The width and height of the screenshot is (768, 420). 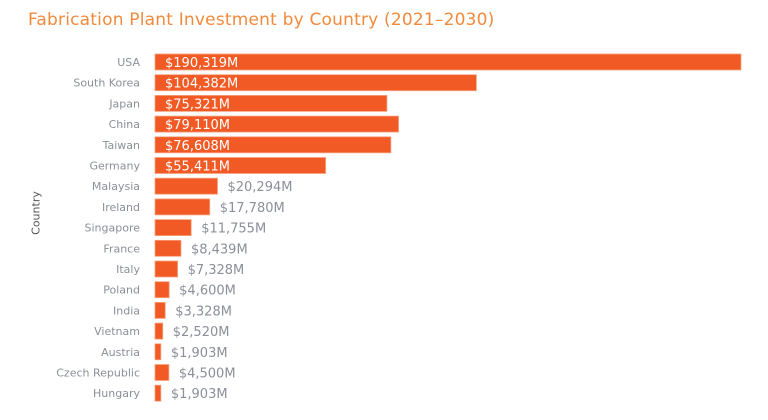 I want to click on category-label: Austria, so click(x=120, y=352).